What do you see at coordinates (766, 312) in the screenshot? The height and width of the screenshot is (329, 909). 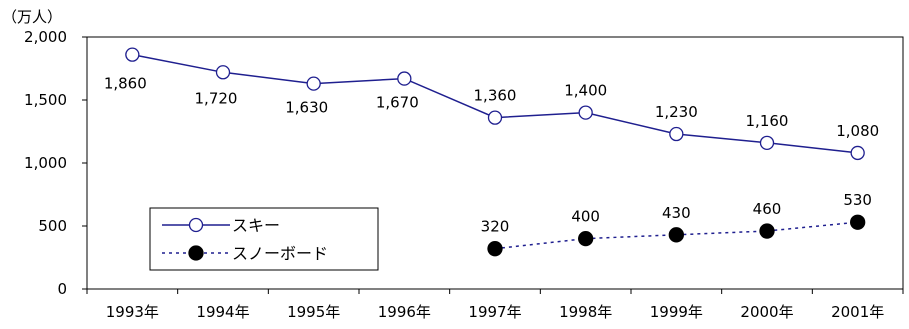 I see `x-tick-label: 2000年` at bounding box center [766, 312].